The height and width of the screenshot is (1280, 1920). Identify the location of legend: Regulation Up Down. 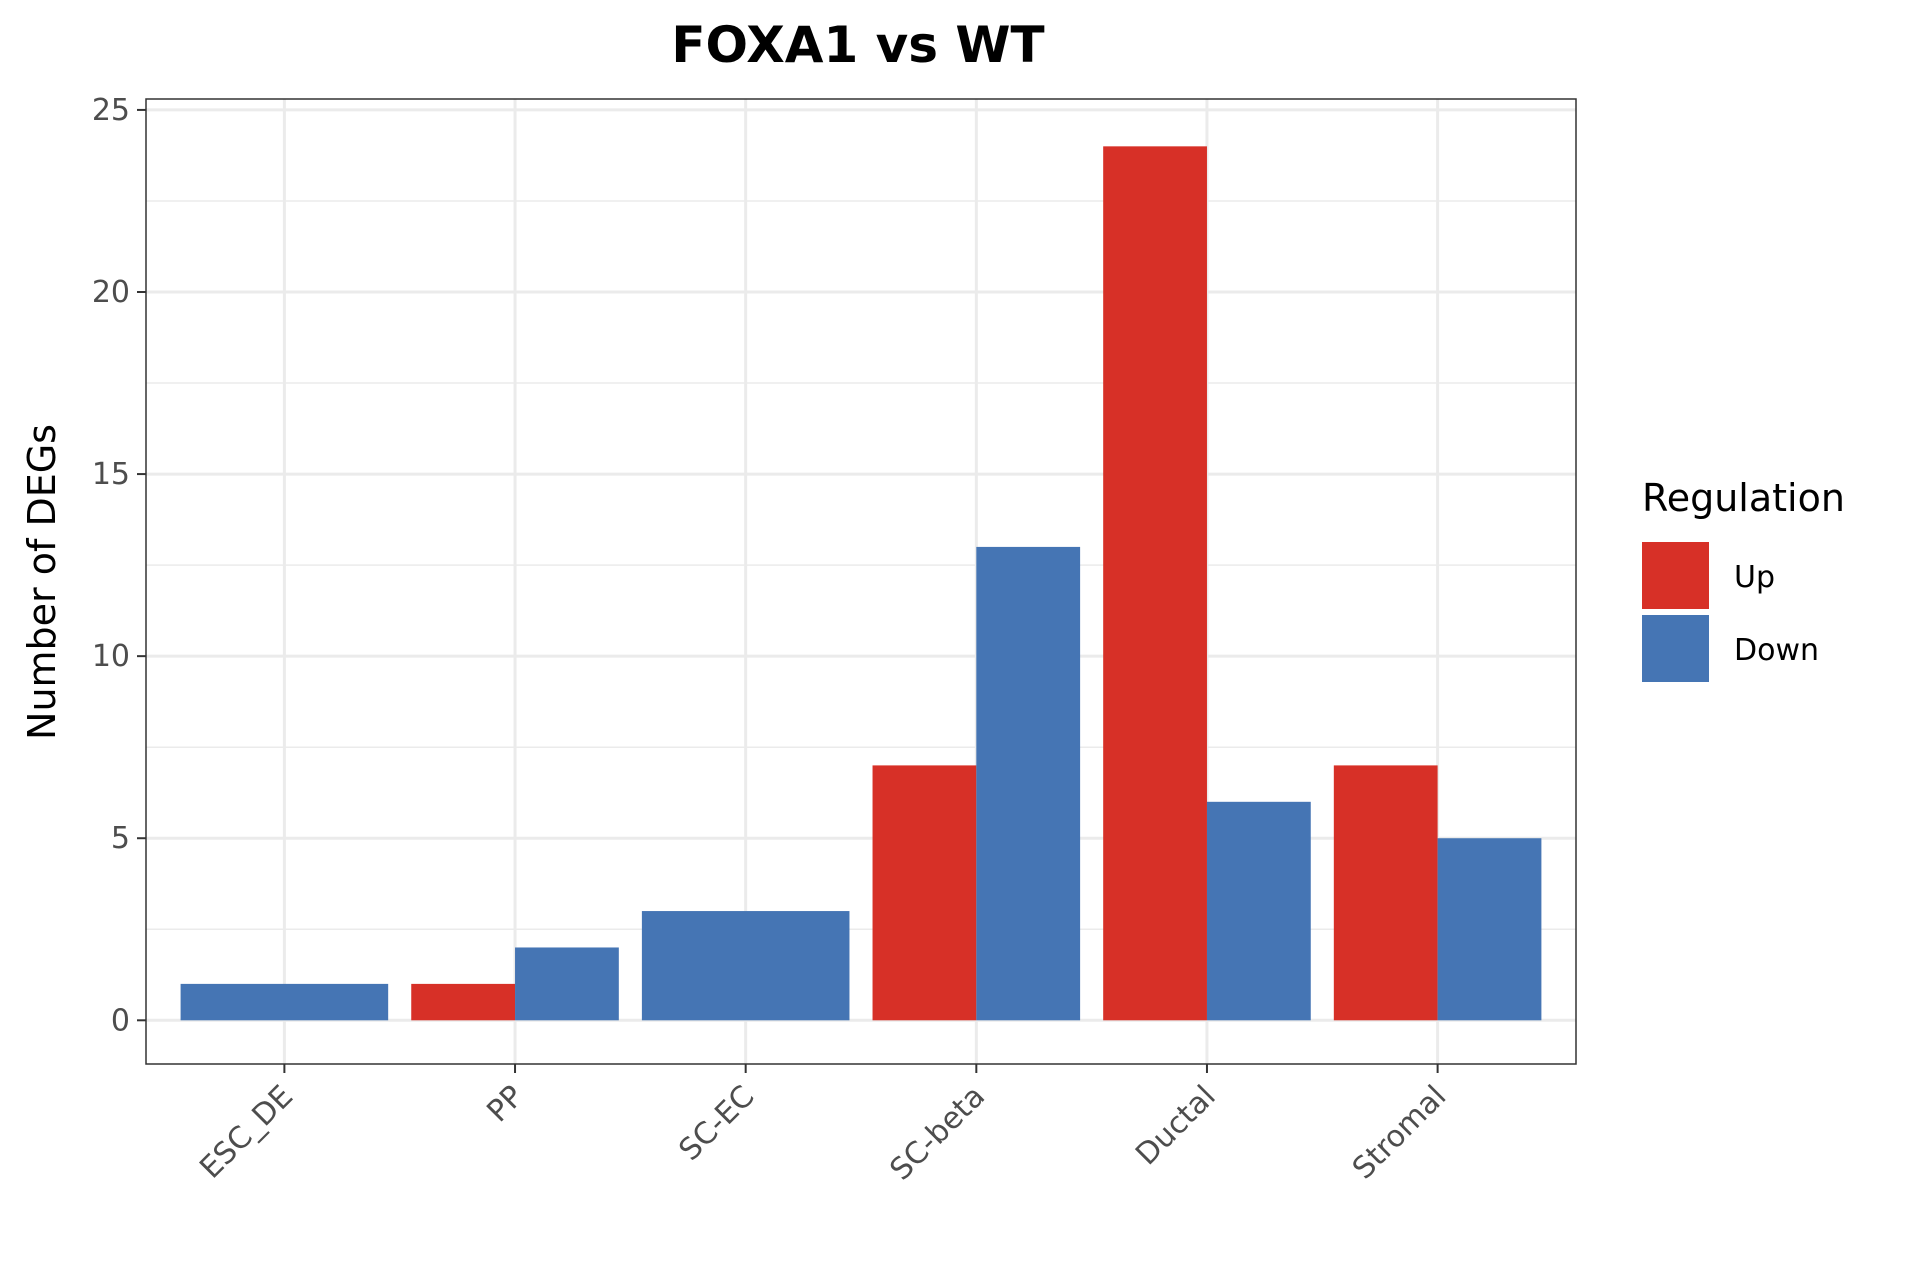
(1743, 579).